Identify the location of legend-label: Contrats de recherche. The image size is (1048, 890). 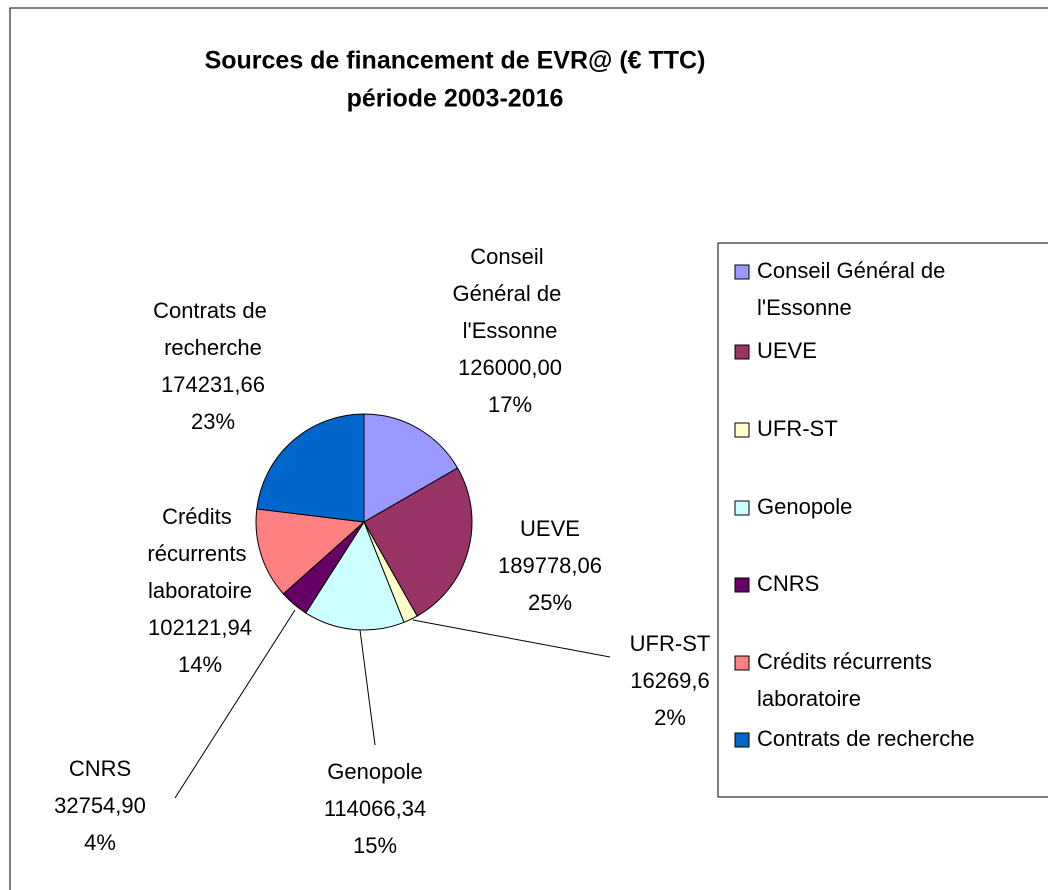
(866, 738).